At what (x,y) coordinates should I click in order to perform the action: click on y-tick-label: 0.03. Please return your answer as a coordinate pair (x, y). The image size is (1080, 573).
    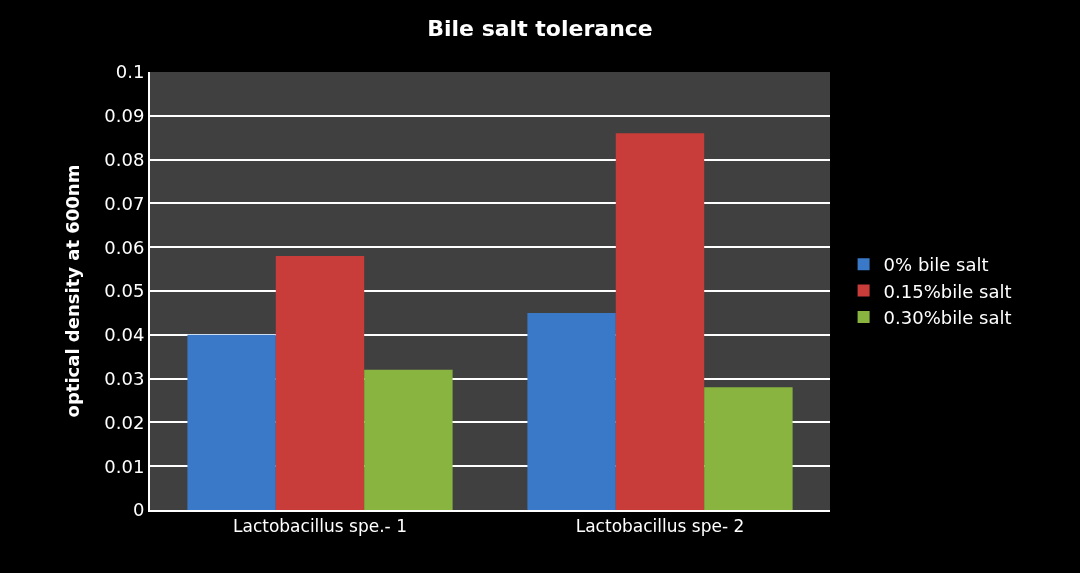
    Looking at the image, I should click on (124, 378).